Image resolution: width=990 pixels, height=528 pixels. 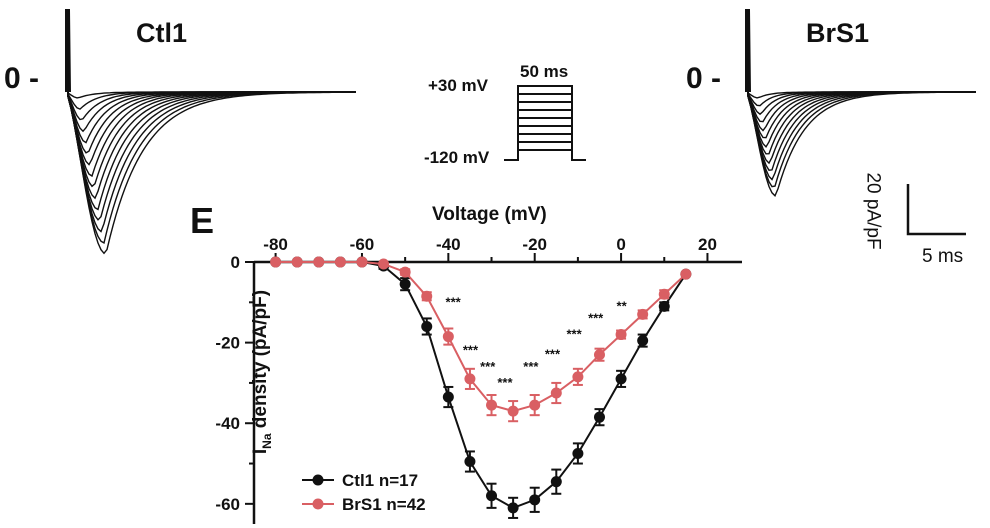 I want to click on x-tick-label: 0, so click(x=620, y=244).